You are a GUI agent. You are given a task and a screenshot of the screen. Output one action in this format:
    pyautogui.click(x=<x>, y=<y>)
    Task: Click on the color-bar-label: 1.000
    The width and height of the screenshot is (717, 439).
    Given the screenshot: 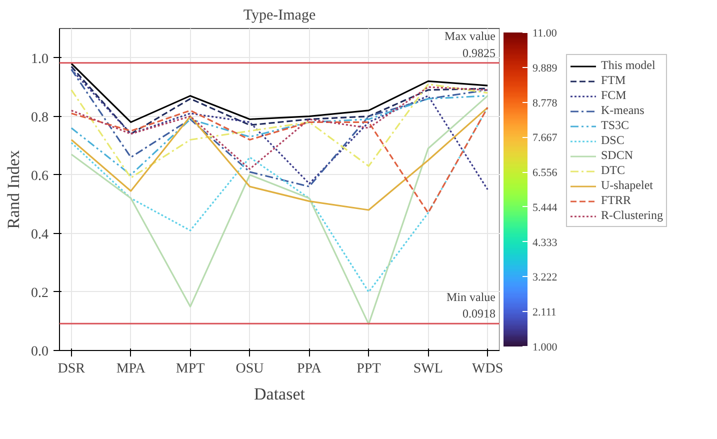 What is the action you would take?
    pyautogui.click(x=545, y=348)
    